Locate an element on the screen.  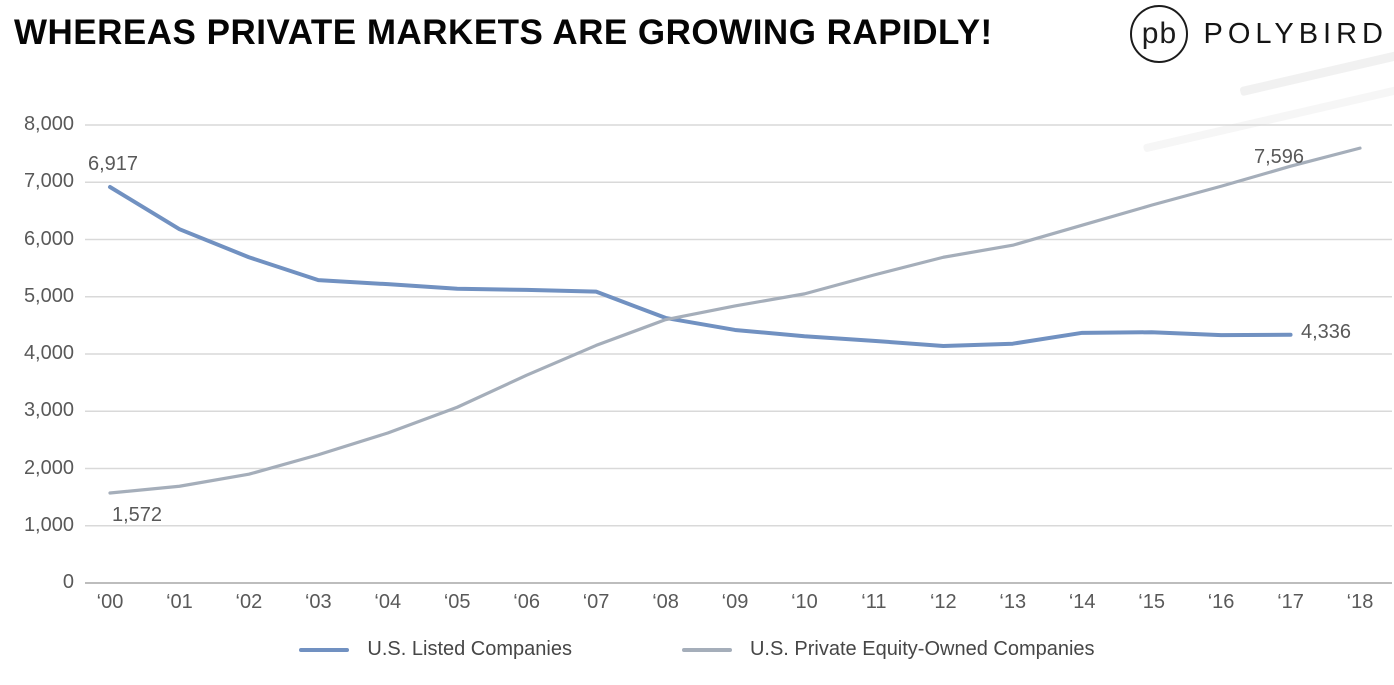
x-axis-tick-label: ‘08 is located at coordinates (665, 602).